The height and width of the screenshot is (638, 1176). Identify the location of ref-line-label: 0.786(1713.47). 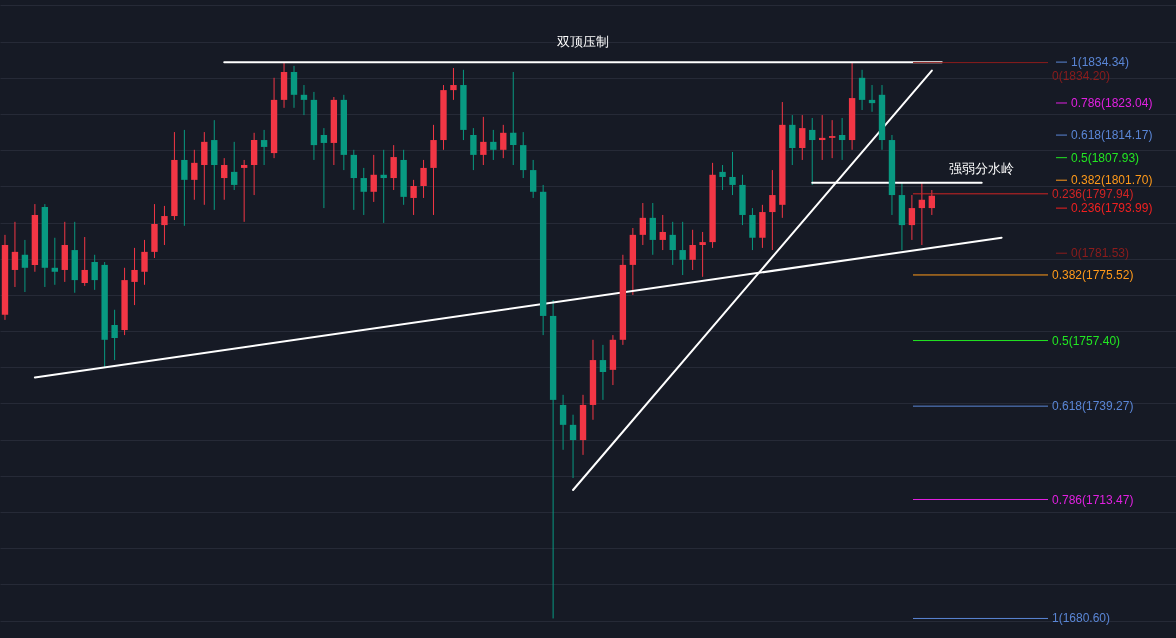
(1093, 499).